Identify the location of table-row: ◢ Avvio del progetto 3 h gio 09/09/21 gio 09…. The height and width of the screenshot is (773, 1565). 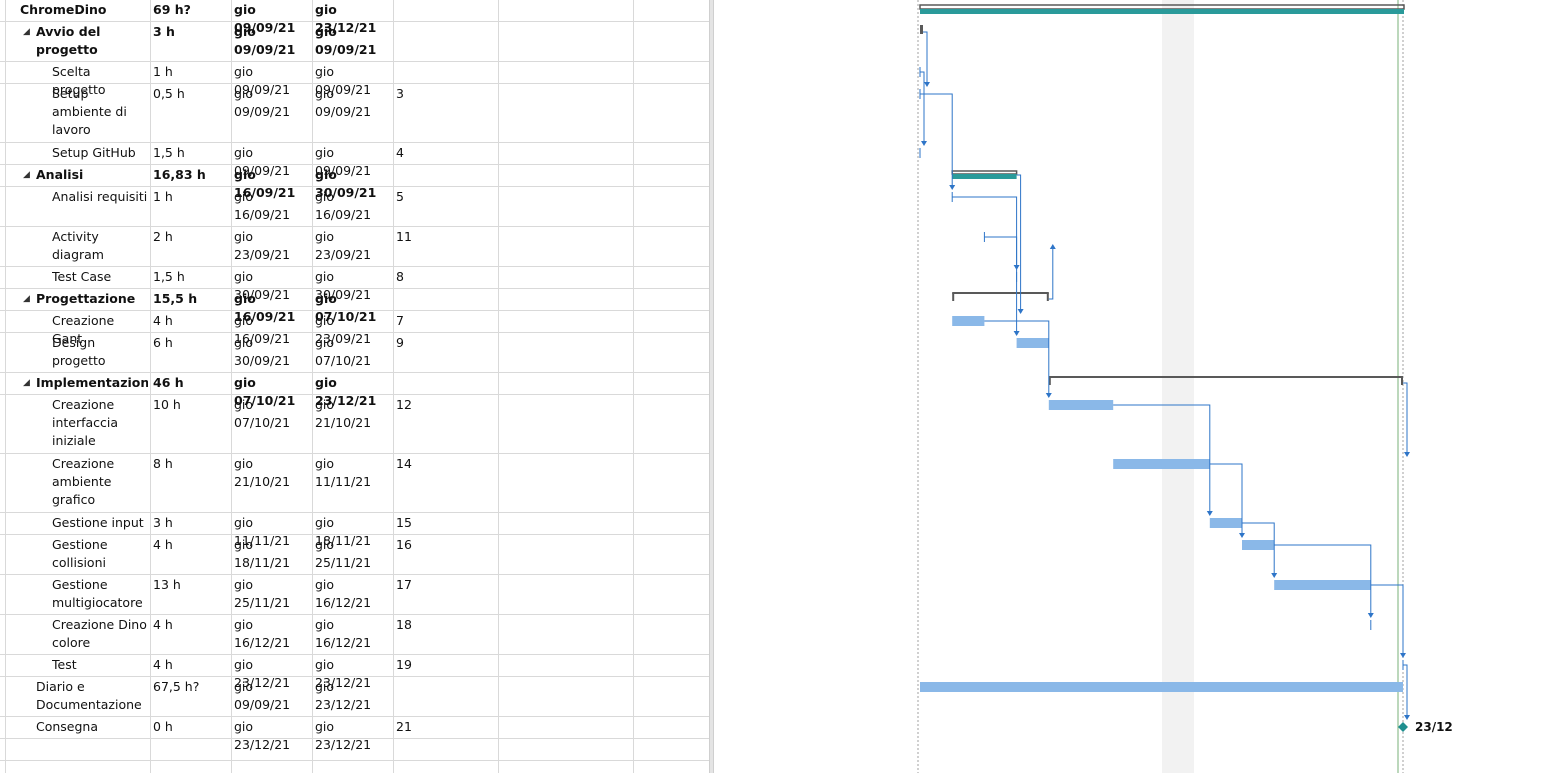
(354, 42).